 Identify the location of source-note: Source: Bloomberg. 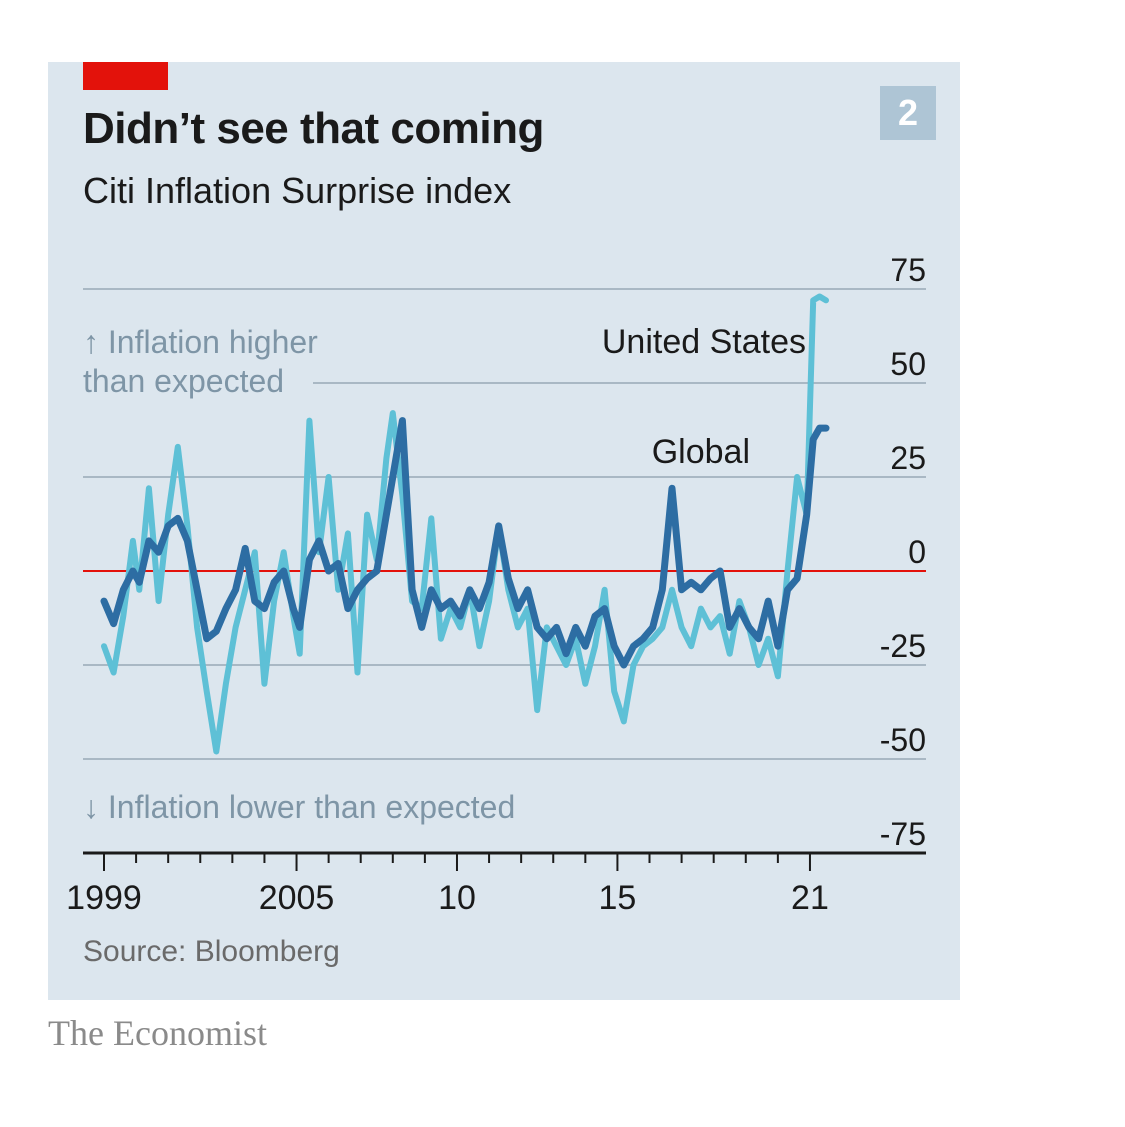
(211, 951).